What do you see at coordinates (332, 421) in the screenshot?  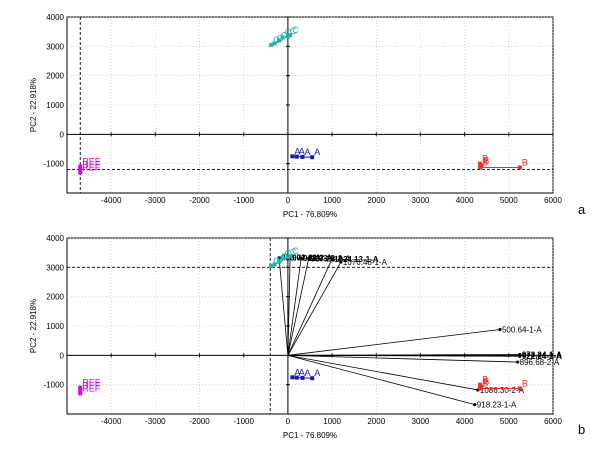 I see `x-tick-label: 1000` at bounding box center [332, 421].